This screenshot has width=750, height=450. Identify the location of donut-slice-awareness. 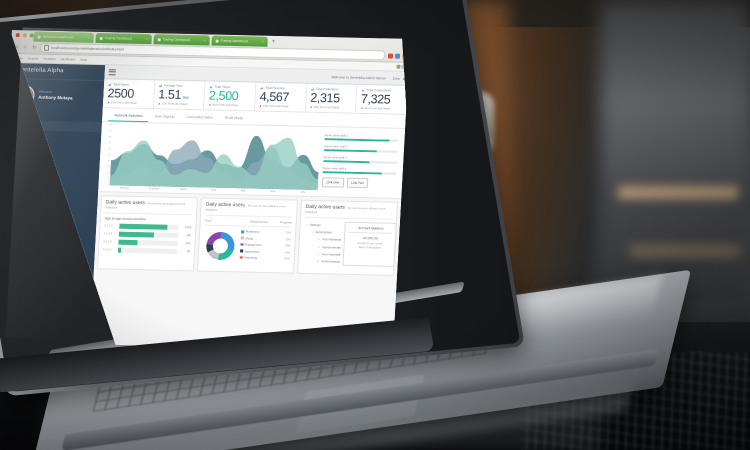
(210, 248).